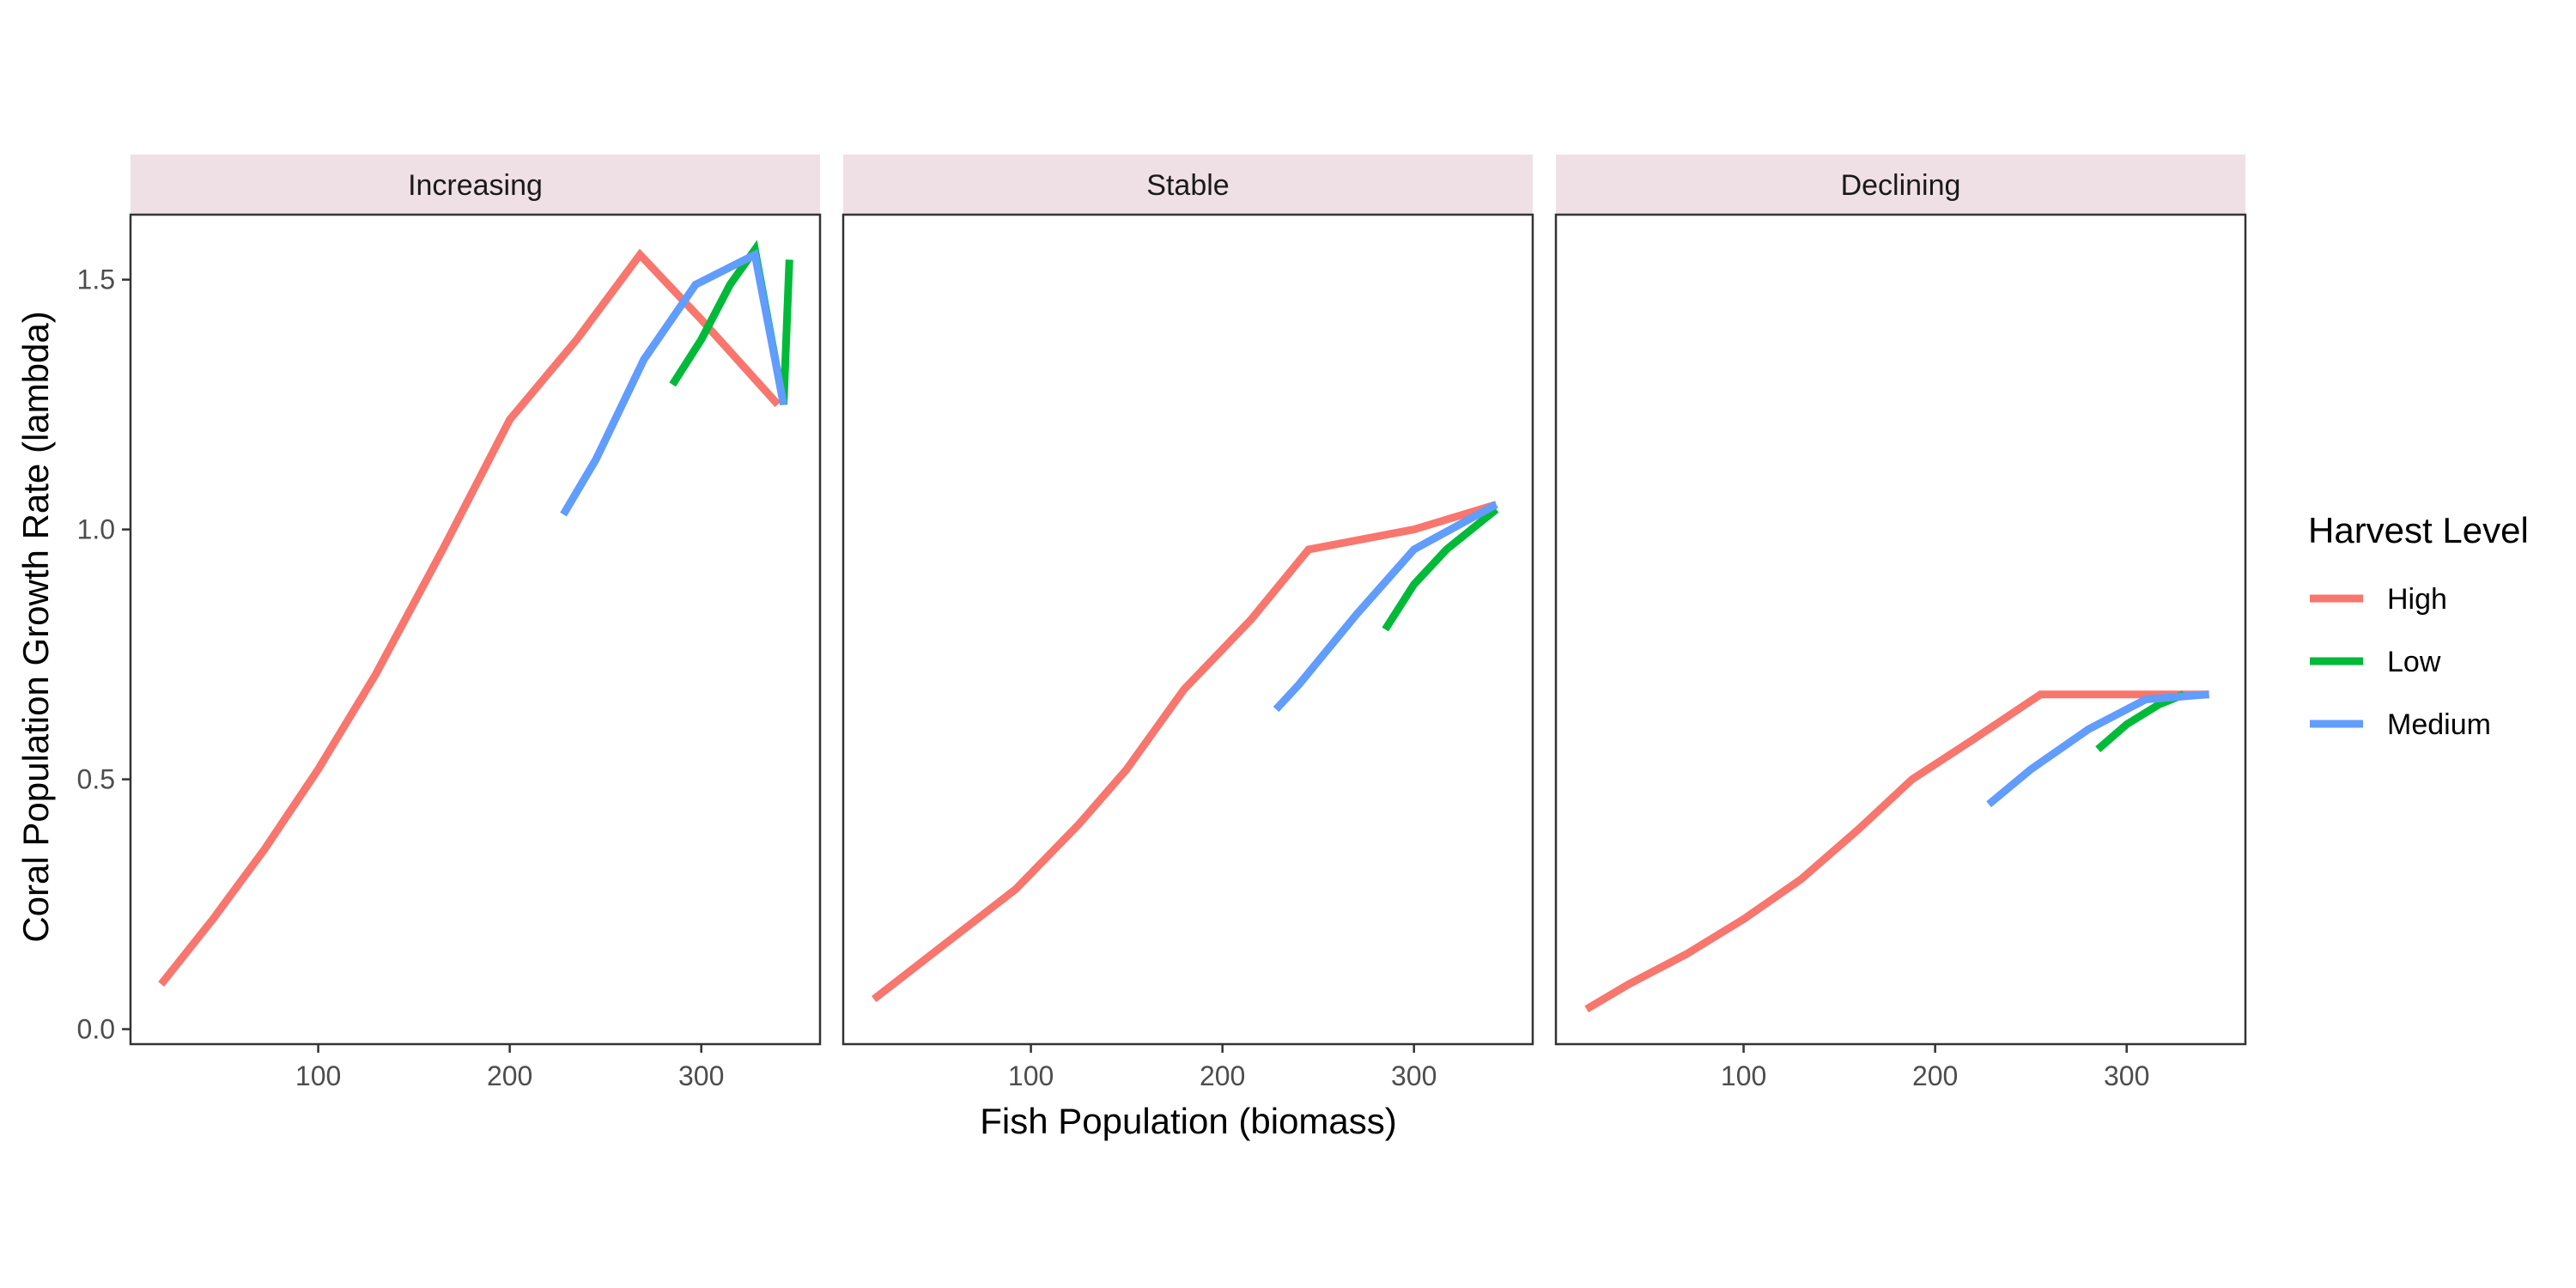 This screenshot has width=2576, height=1288. Describe the element at coordinates (96, 530) in the screenshot. I see `y-tick-label: 1.0` at that location.